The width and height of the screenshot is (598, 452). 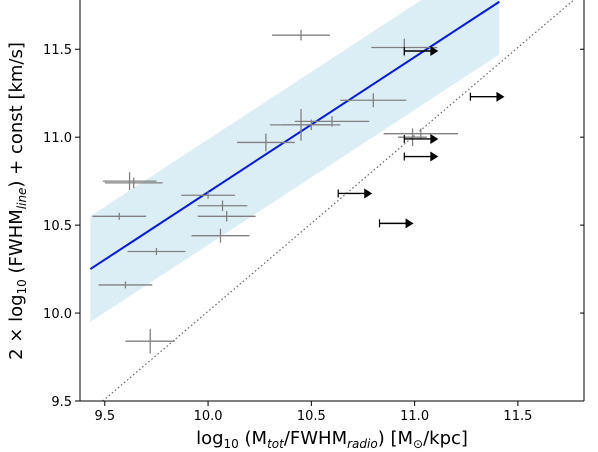 I want to click on y-axis-ticks: 9.5 10.0 10.5 11.0 11.5, so click(x=61, y=226).